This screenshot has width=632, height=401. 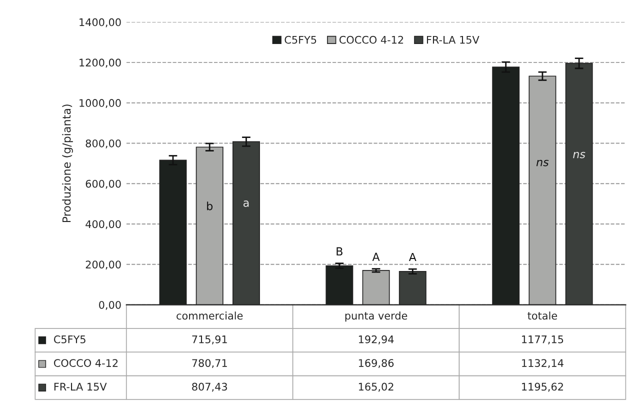 What do you see at coordinates (100, 23) in the screenshot?
I see `y-tick-label: 1400,00` at bounding box center [100, 23].